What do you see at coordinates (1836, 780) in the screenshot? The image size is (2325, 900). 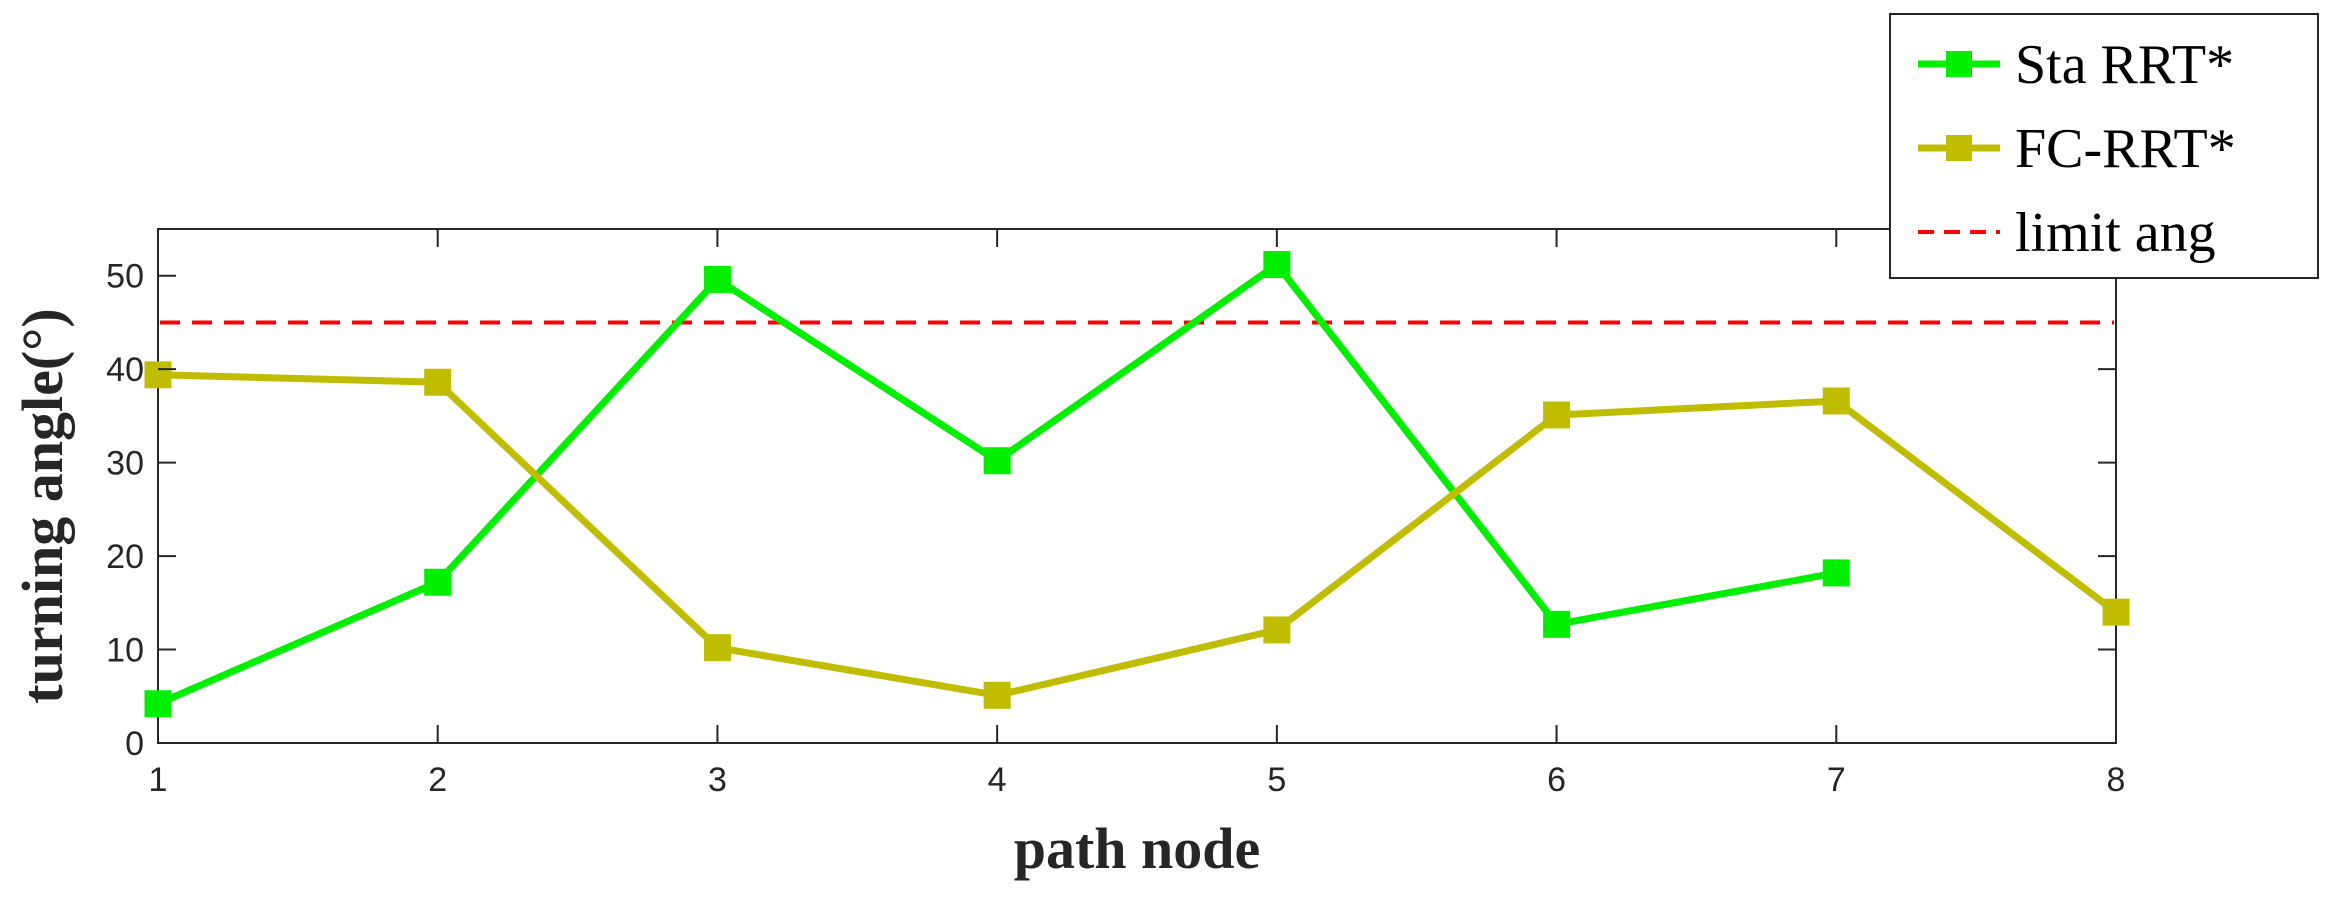 I see `x-tick-label: 7` at bounding box center [1836, 780].